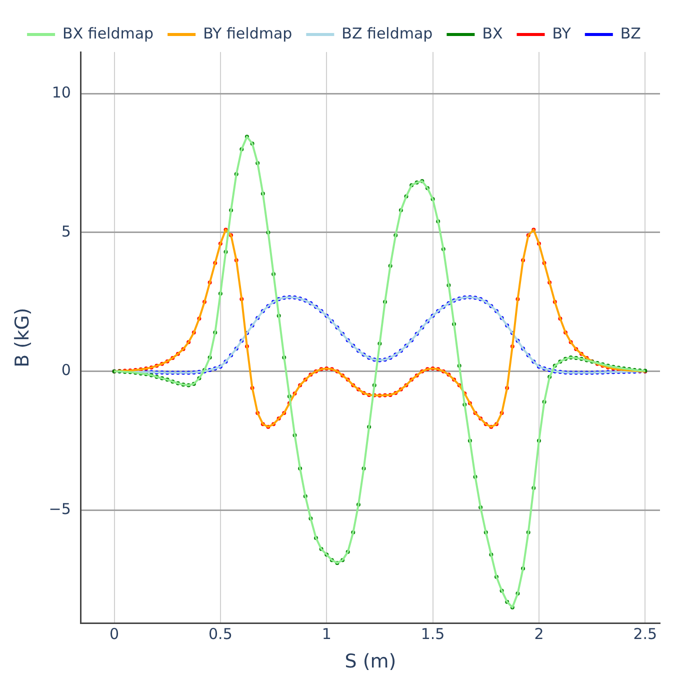 The image size is (688, 687). What do you see at coordinates (387, 33) in the screenshot?
I see `legend-label: BZ fieldmap` at bounding box center [387, 33].